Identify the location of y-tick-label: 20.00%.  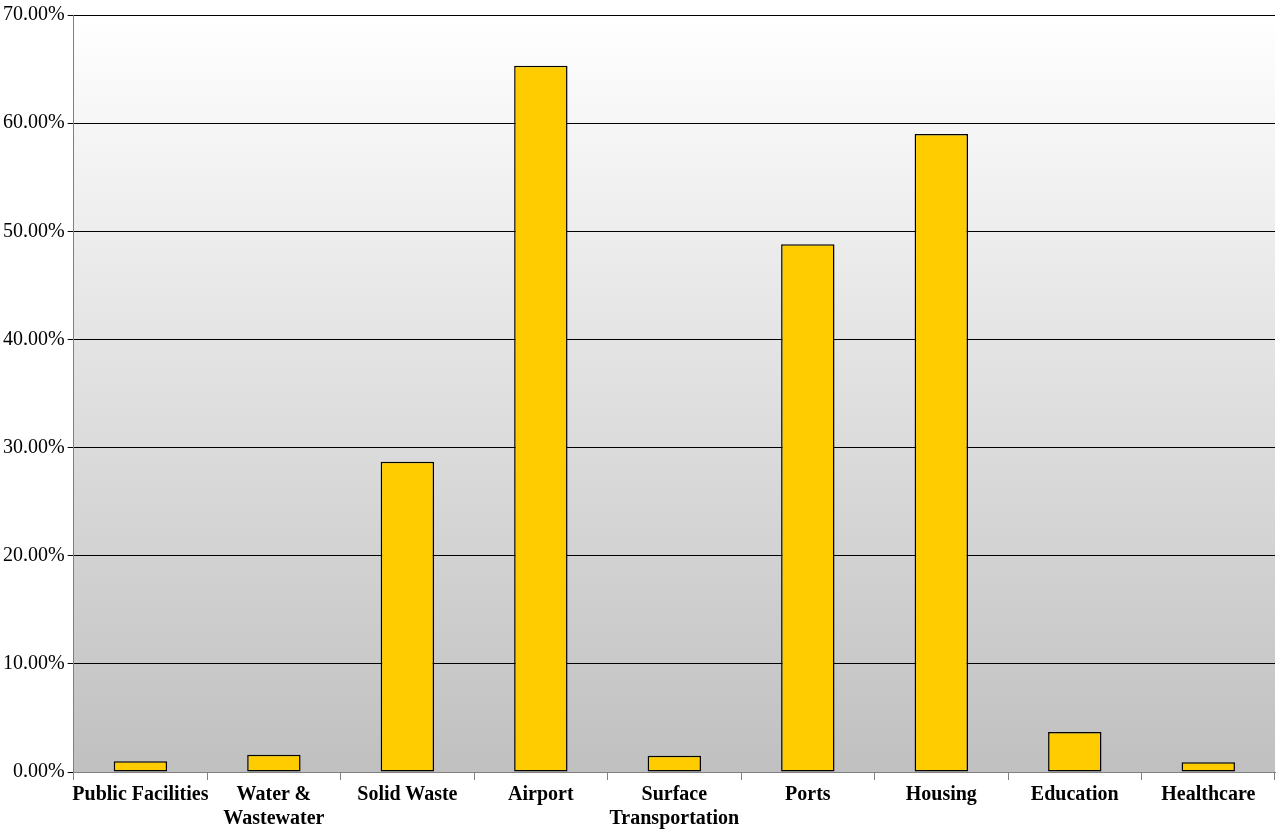
(33, 553).